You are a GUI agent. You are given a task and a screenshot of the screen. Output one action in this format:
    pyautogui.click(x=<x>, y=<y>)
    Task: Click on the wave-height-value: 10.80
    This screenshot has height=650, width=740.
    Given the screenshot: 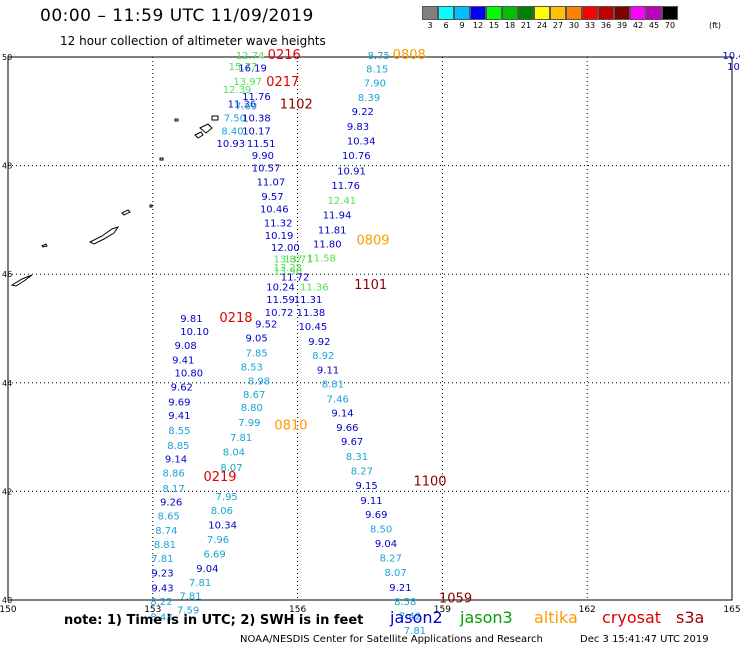 What is the action you would take?
    pyautogui.click(x=189, y=373)
    